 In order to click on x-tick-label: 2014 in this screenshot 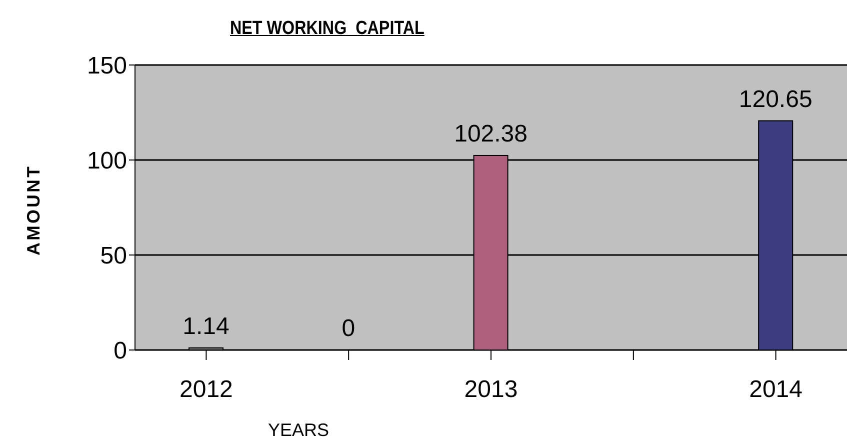, I will do `click(775, 390)`.